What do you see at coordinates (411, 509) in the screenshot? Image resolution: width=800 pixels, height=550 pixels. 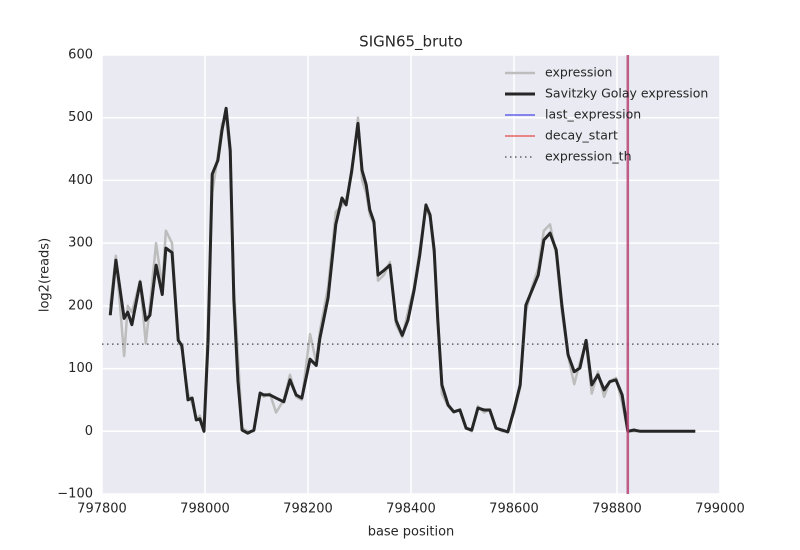 I see `x-tick-label: 798400` at bounding box center [411, 509].